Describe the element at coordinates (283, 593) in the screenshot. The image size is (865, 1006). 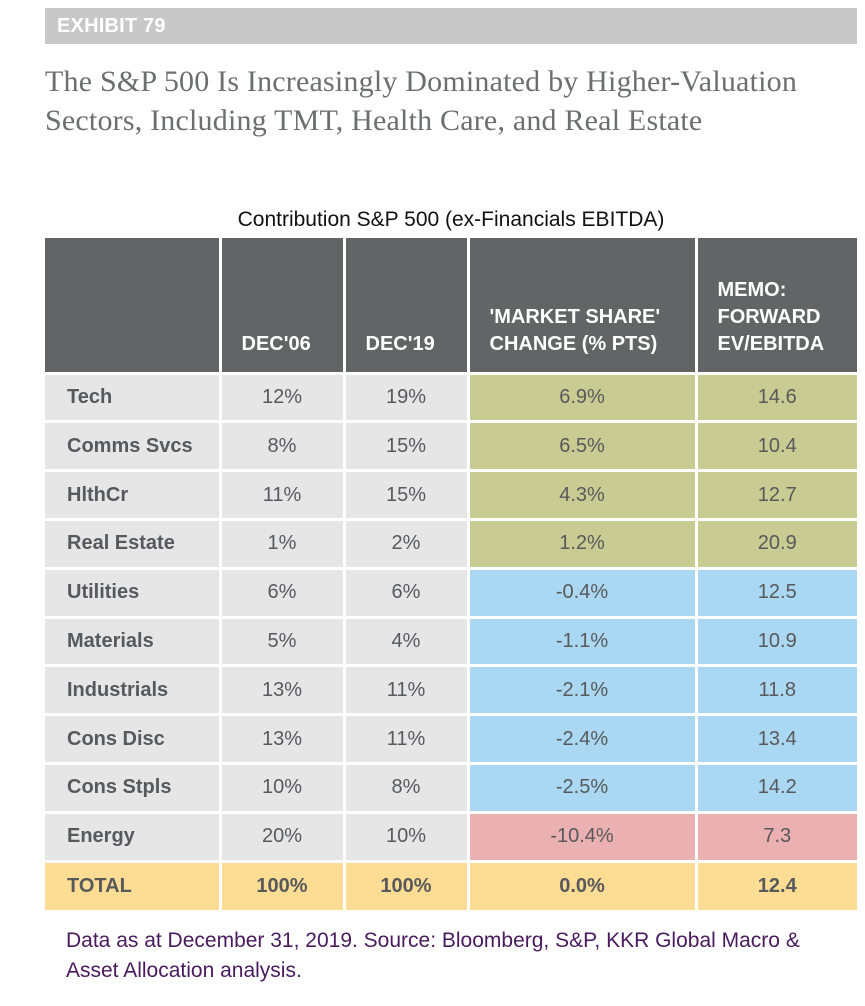
I see `dec06-cell: 6%` at that location.